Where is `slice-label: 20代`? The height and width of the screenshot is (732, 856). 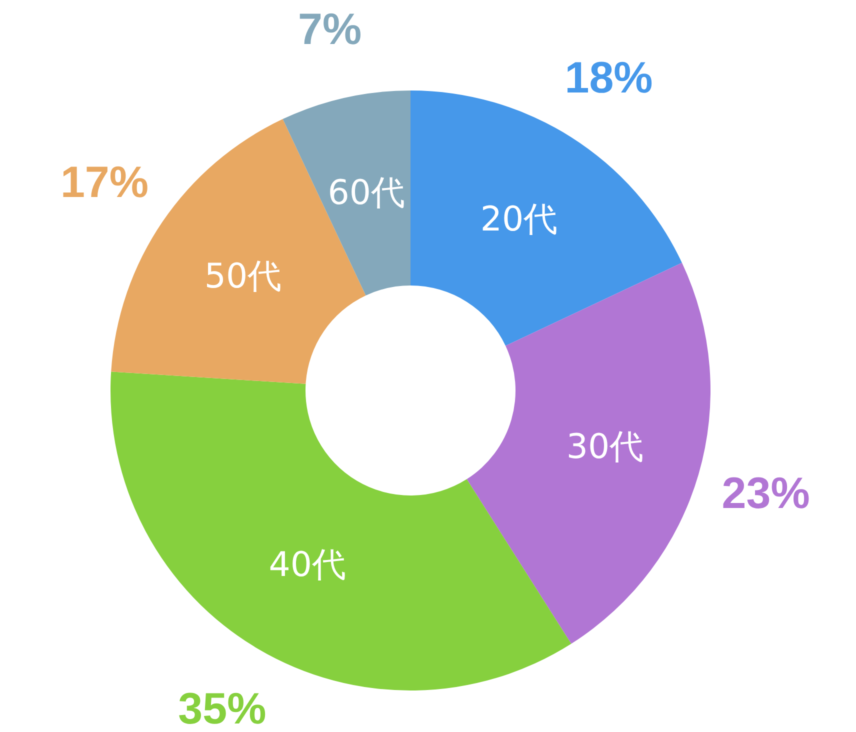
slice-label: 20代 is located at coordinates (519, 220).